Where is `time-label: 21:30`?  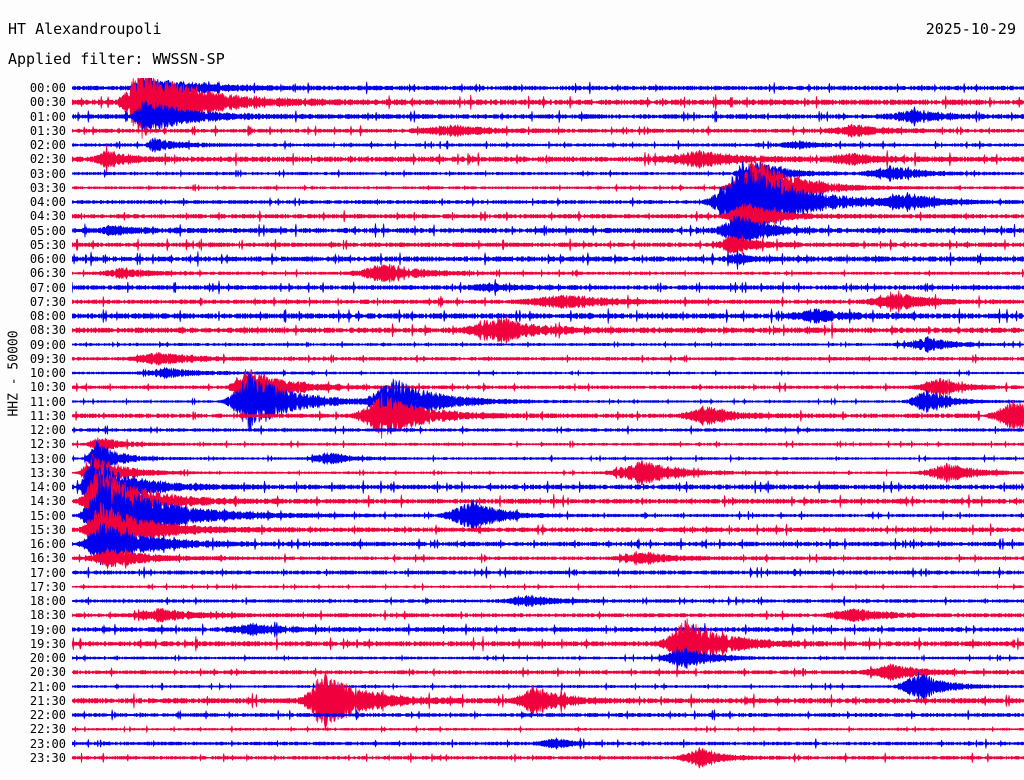 time-label: 21:30 is located at coordinates (47, 700).